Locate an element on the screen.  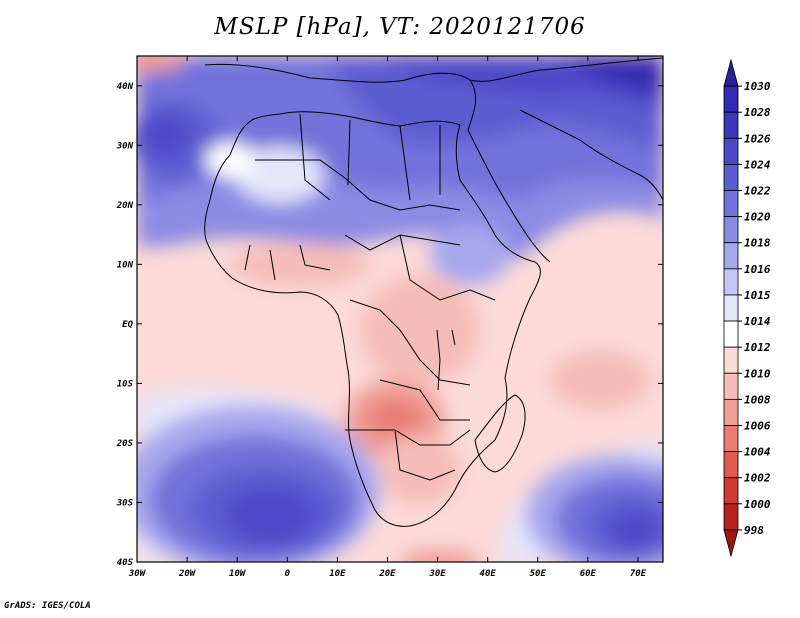
lon-tick-label: 20W is located at coordinates (187, 574).